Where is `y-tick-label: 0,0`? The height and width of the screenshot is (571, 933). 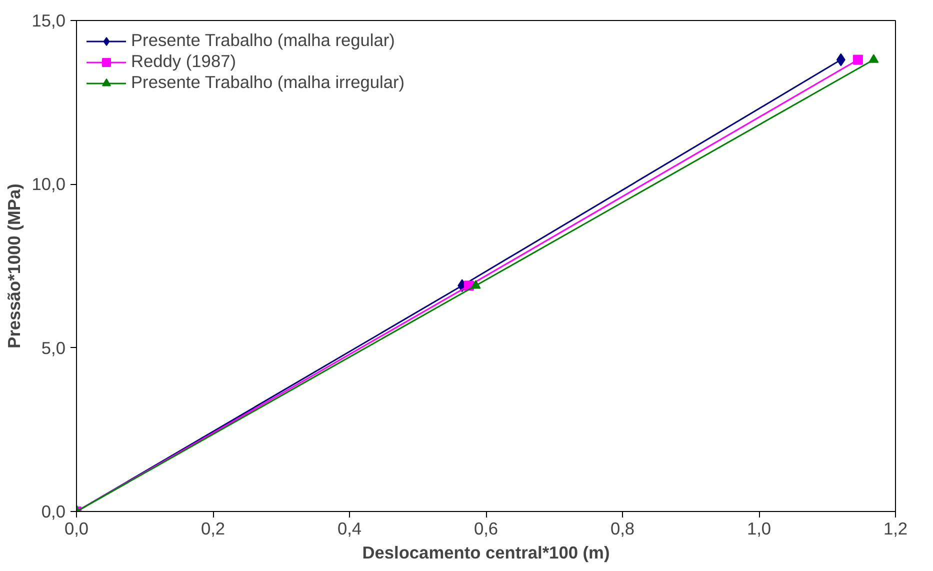 y-tick-label: 0,0 is located at coordinates (53, 512).